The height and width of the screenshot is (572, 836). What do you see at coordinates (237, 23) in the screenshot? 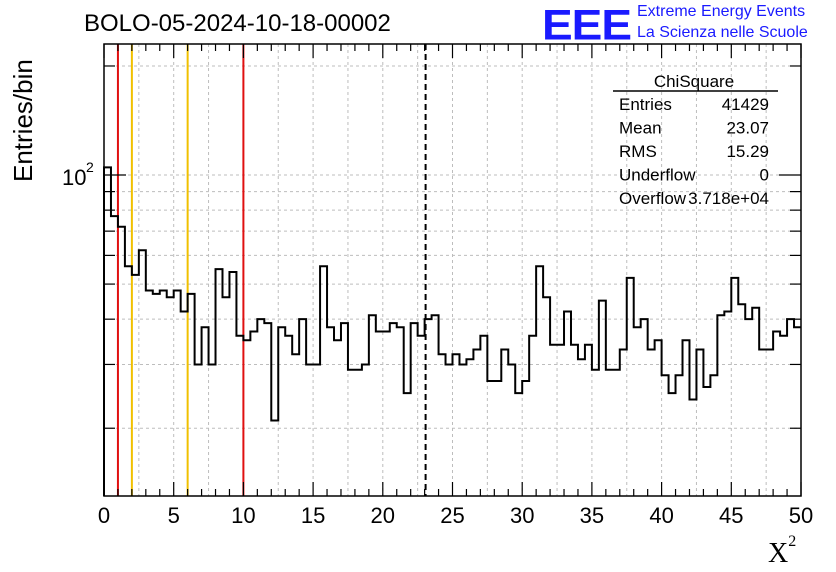
I see `chart-title: BOLO-05-2024-10-18-00002` at bounding box center [237, 23].